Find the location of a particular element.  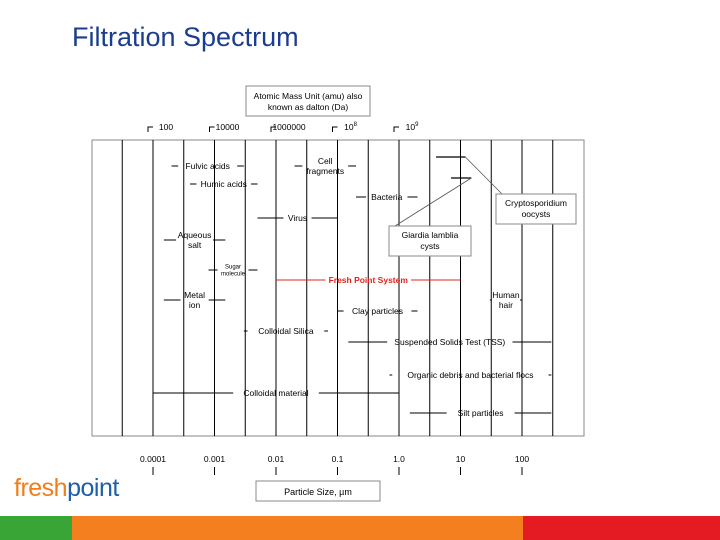

range-virus: Virus is located at coordinates (297, 218).